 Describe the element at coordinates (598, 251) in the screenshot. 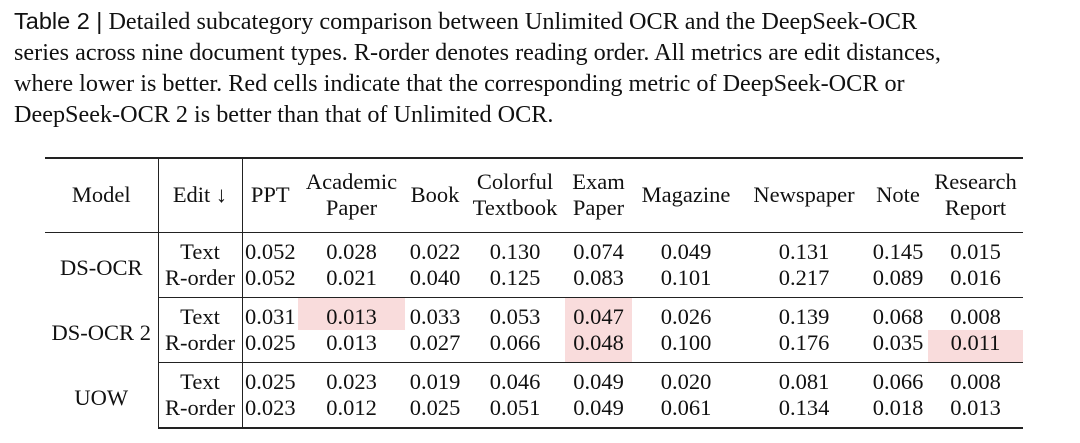

I see `value-cell: 0.074` at that location.